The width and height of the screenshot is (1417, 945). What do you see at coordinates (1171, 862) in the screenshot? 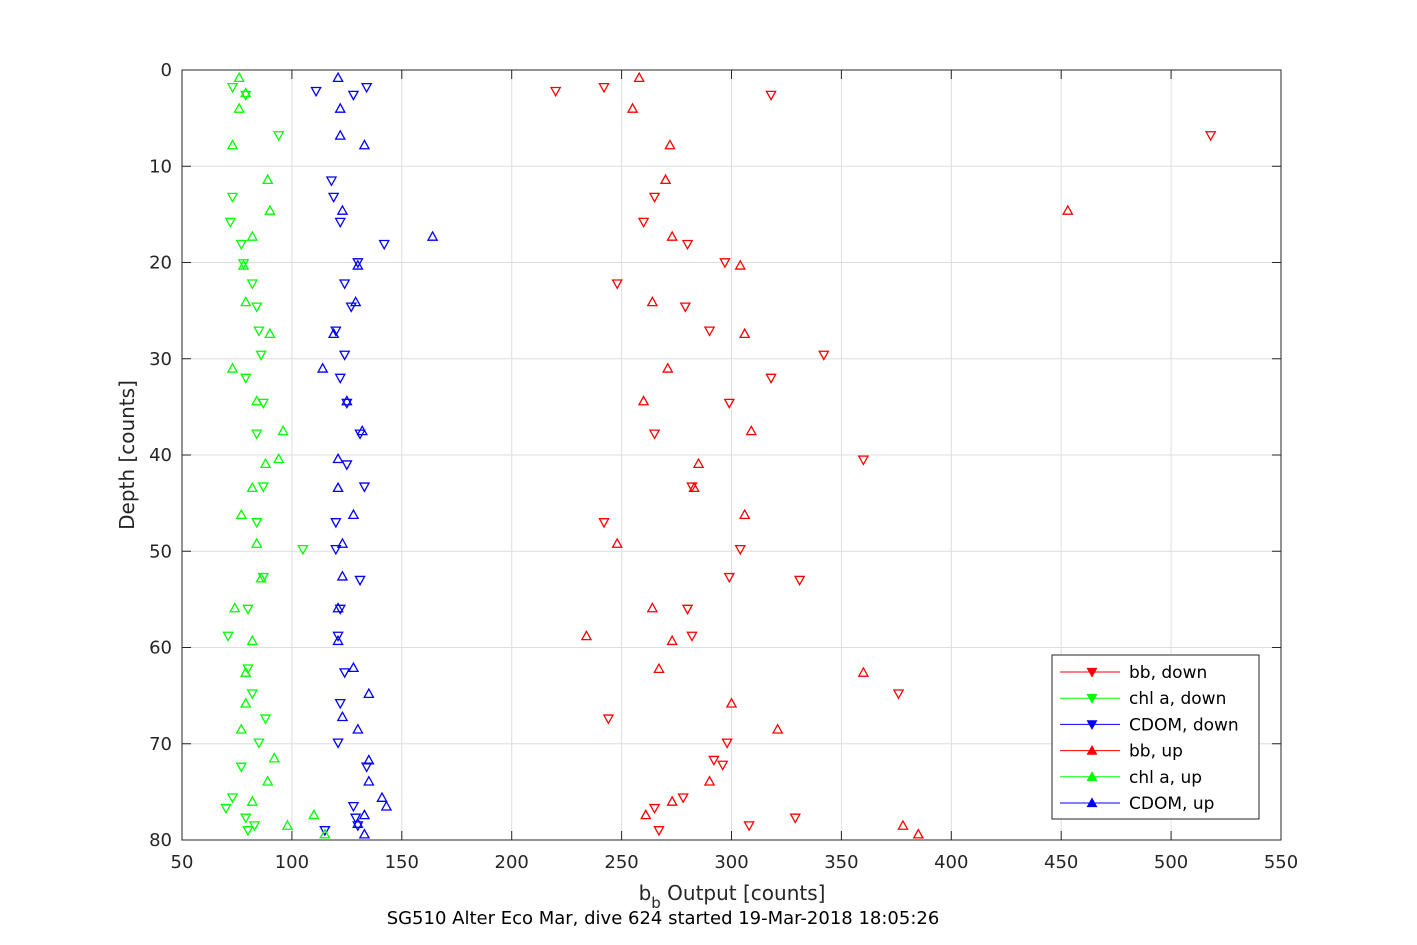
I see `x-tick-label: 500` at bounding box center [1171, 862].